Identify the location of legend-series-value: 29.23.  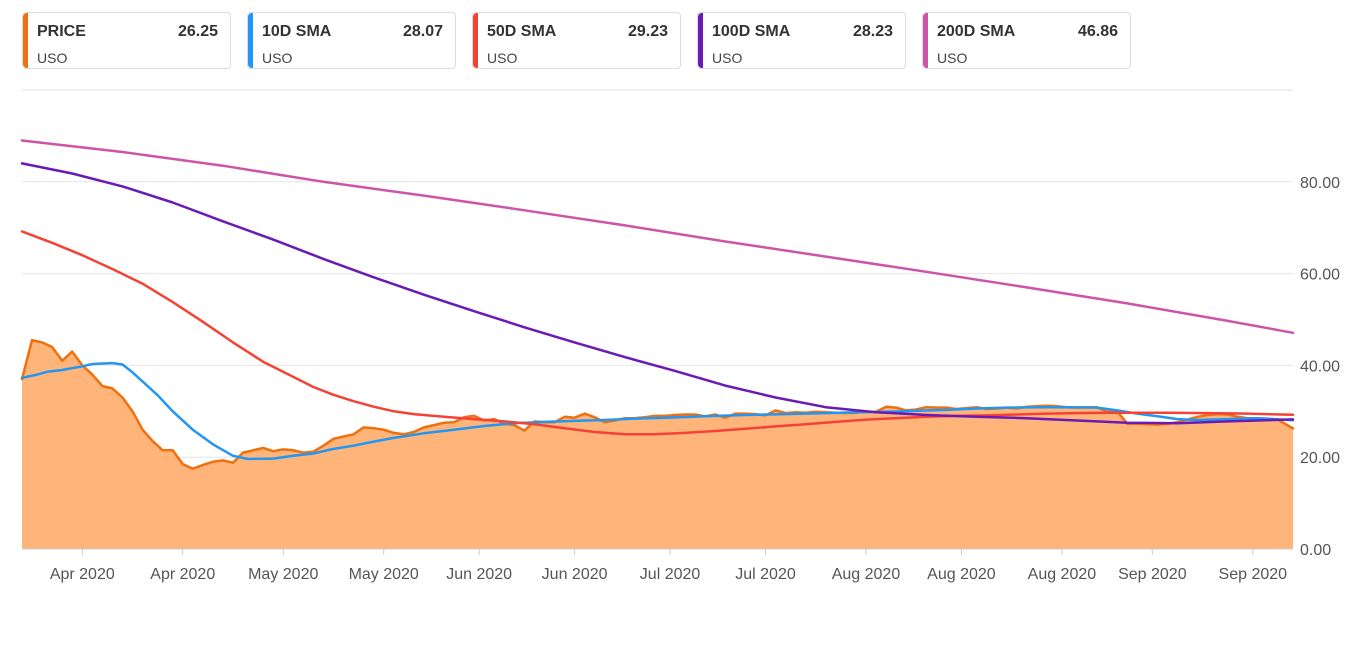
(647, 31).